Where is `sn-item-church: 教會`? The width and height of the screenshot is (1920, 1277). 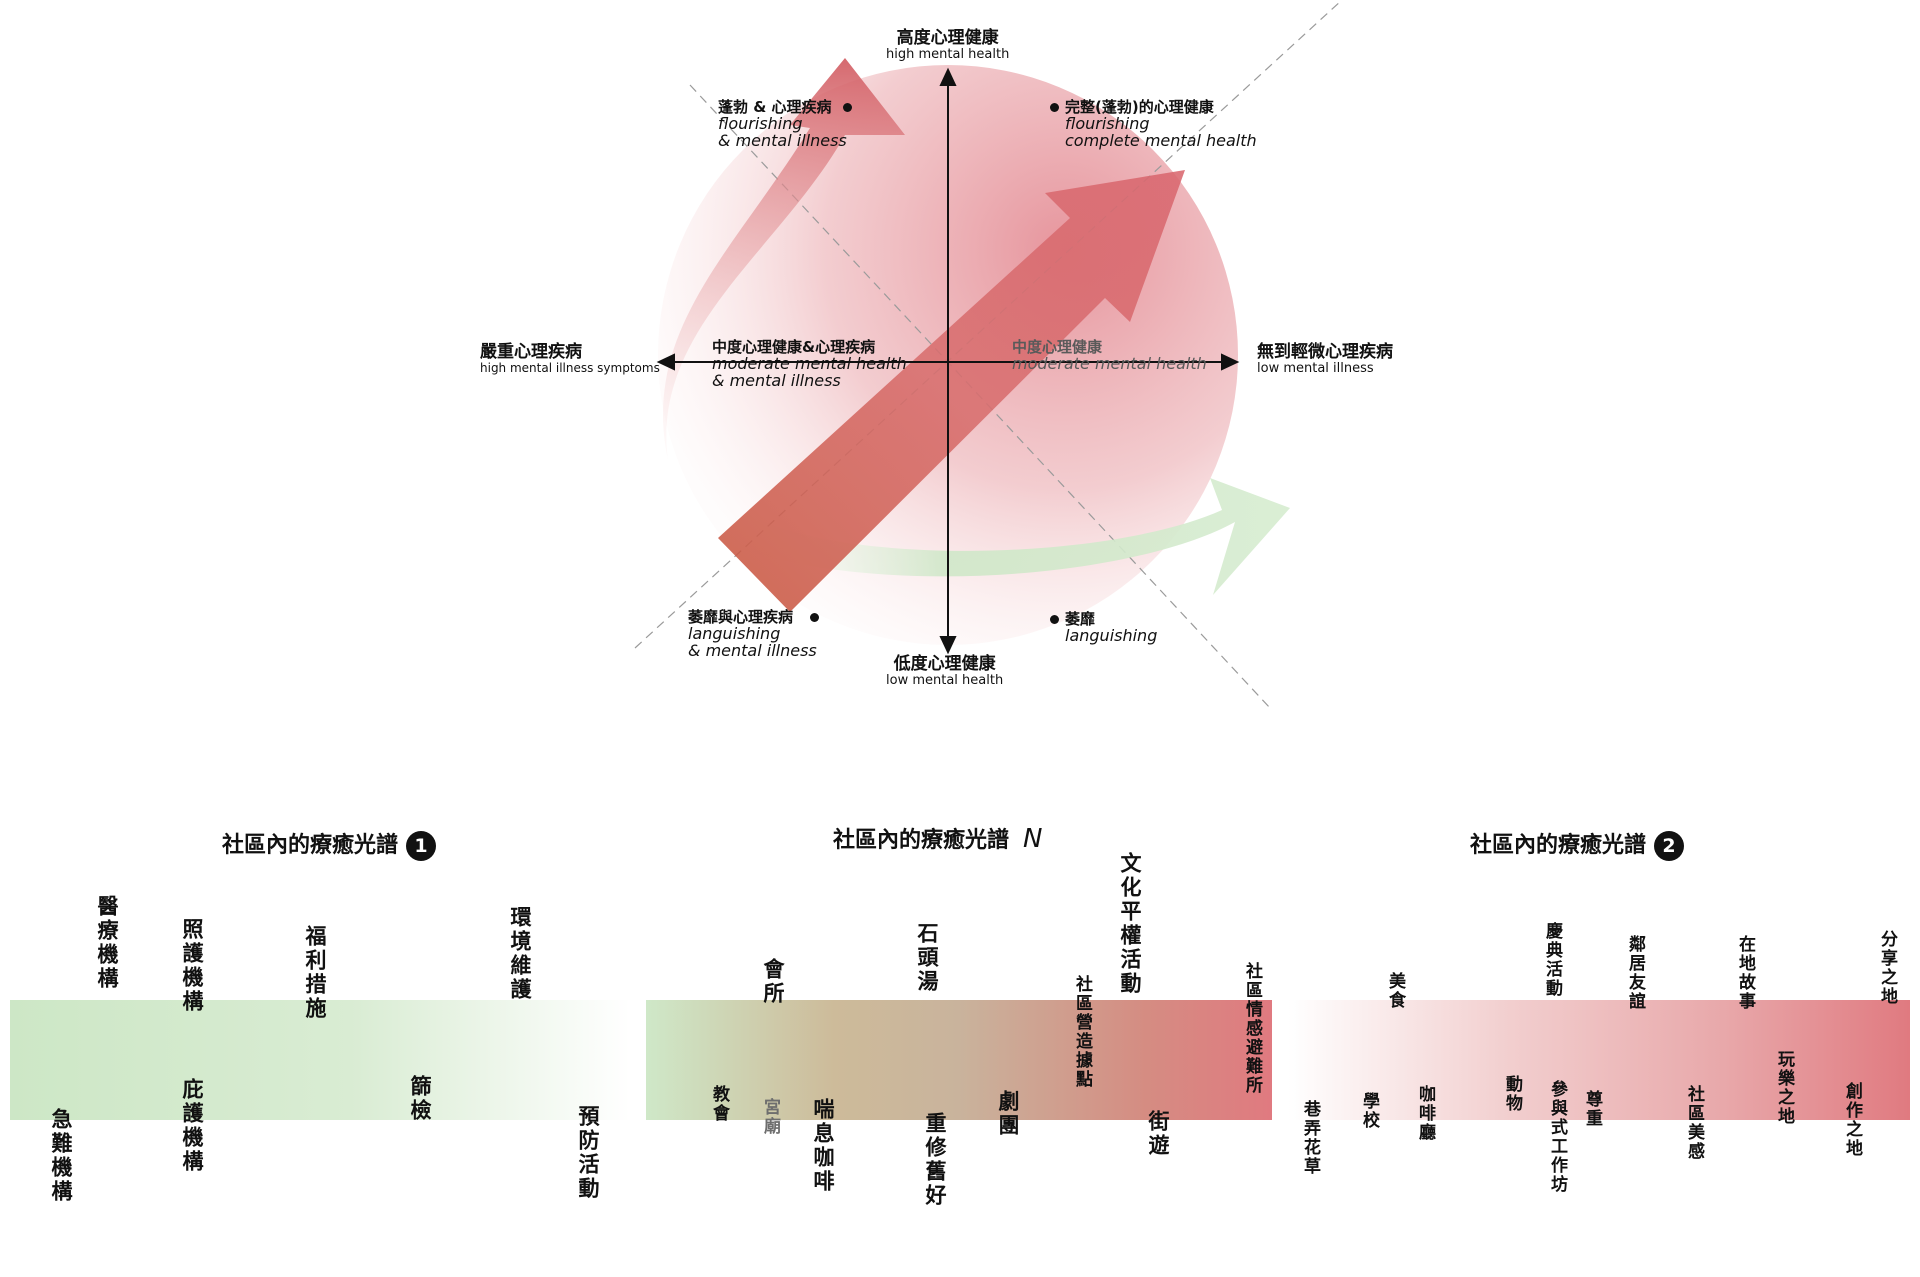
sn-item-church: 教會 is located at coordinates (719, 1104).